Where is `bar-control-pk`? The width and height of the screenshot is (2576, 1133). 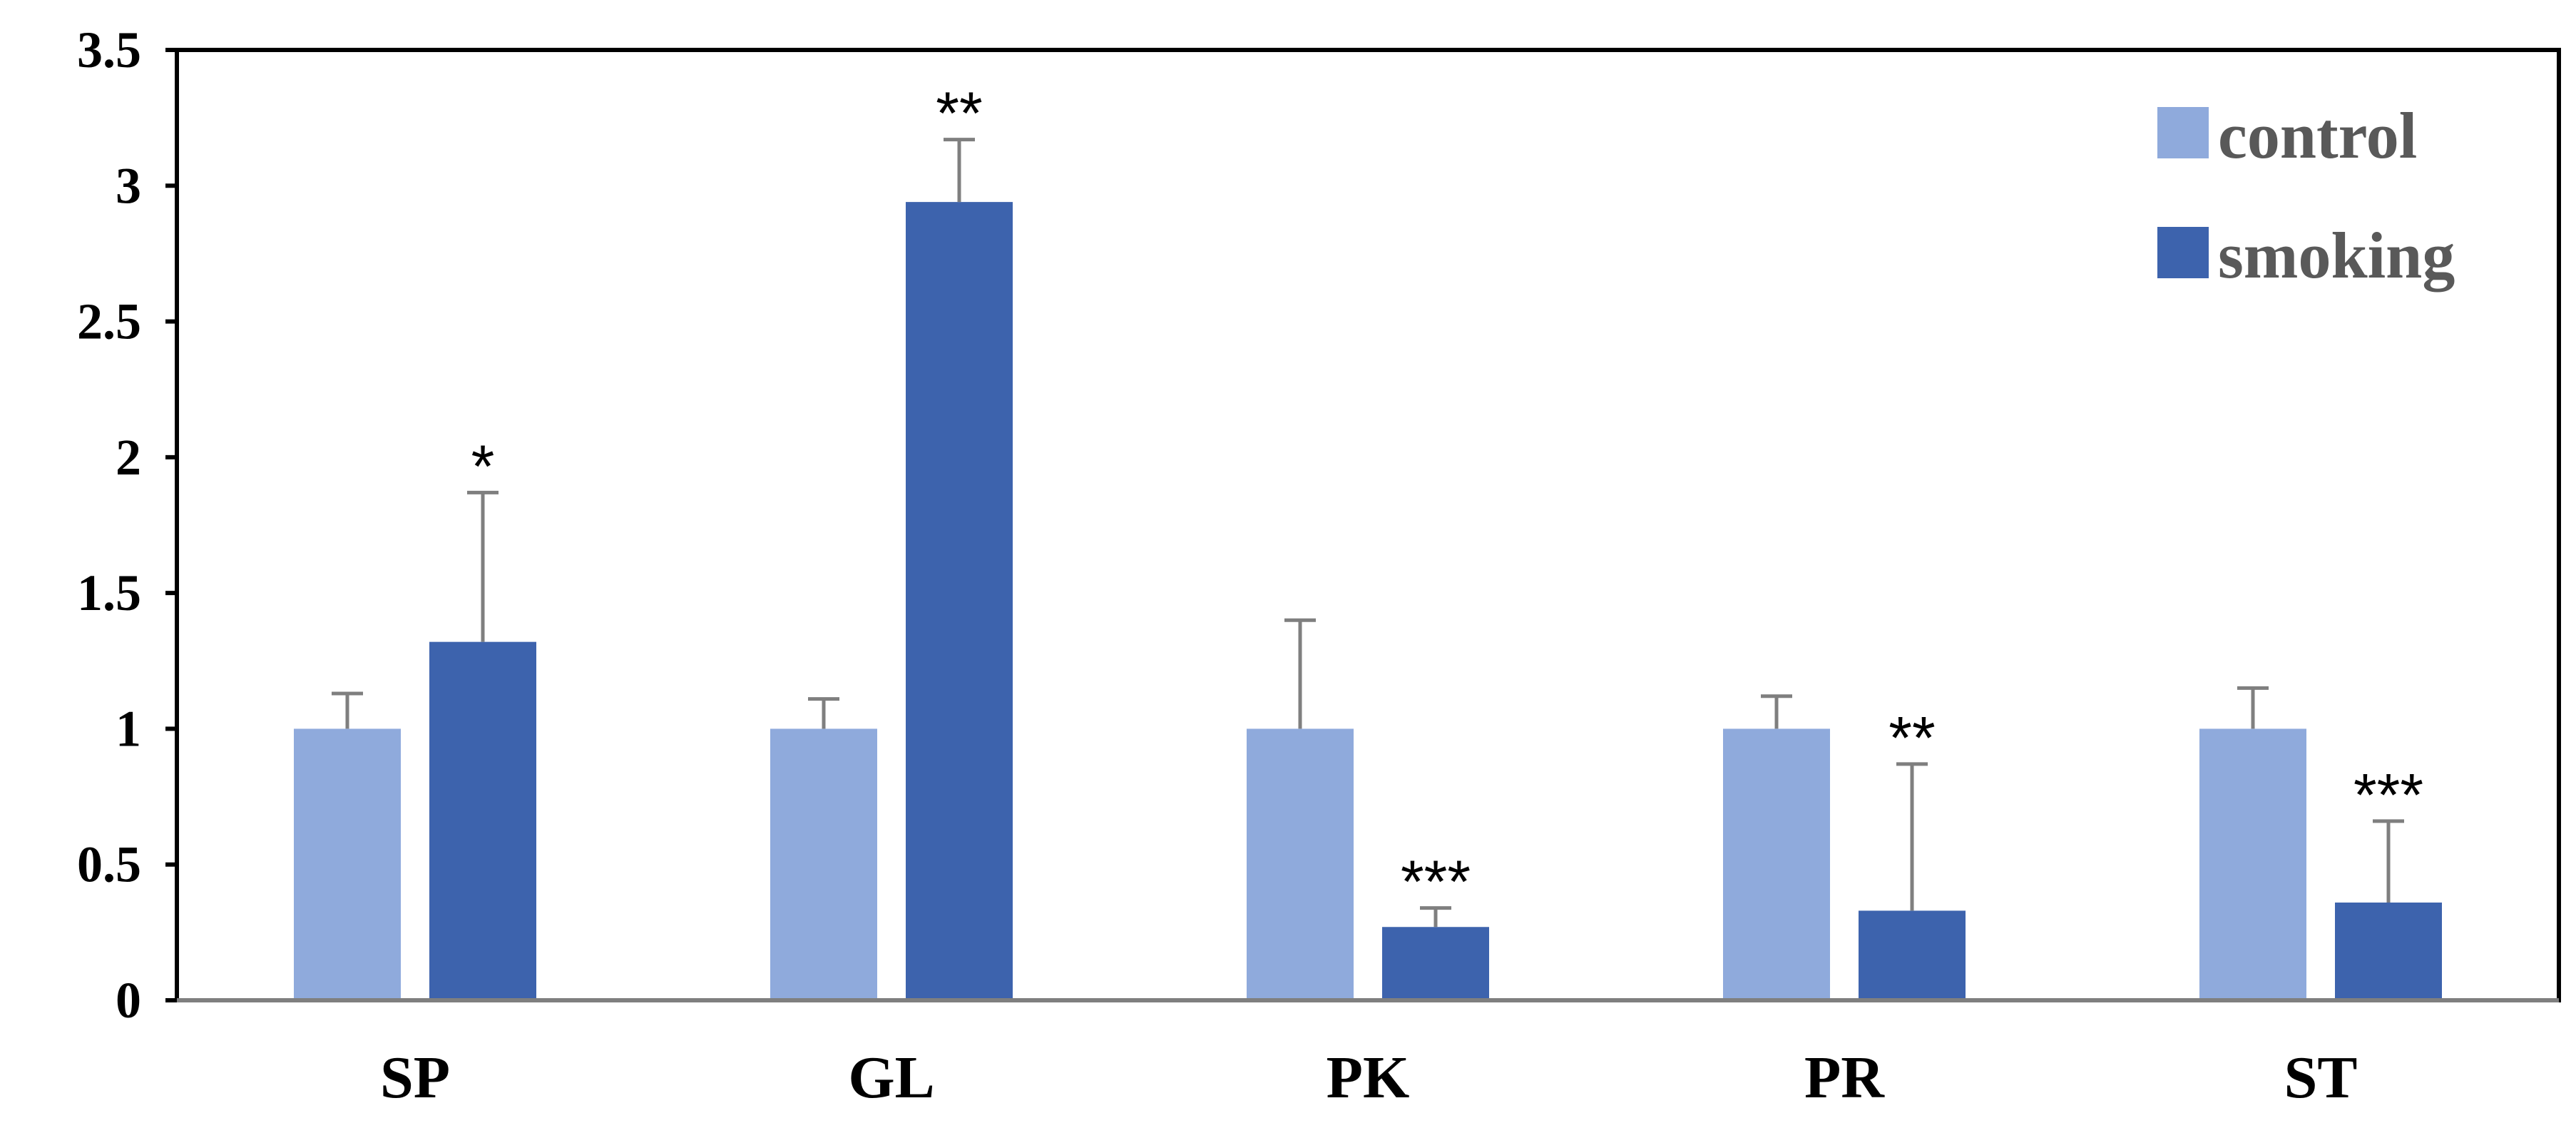
bar-control-pk is located at coordinates (1300, 864).